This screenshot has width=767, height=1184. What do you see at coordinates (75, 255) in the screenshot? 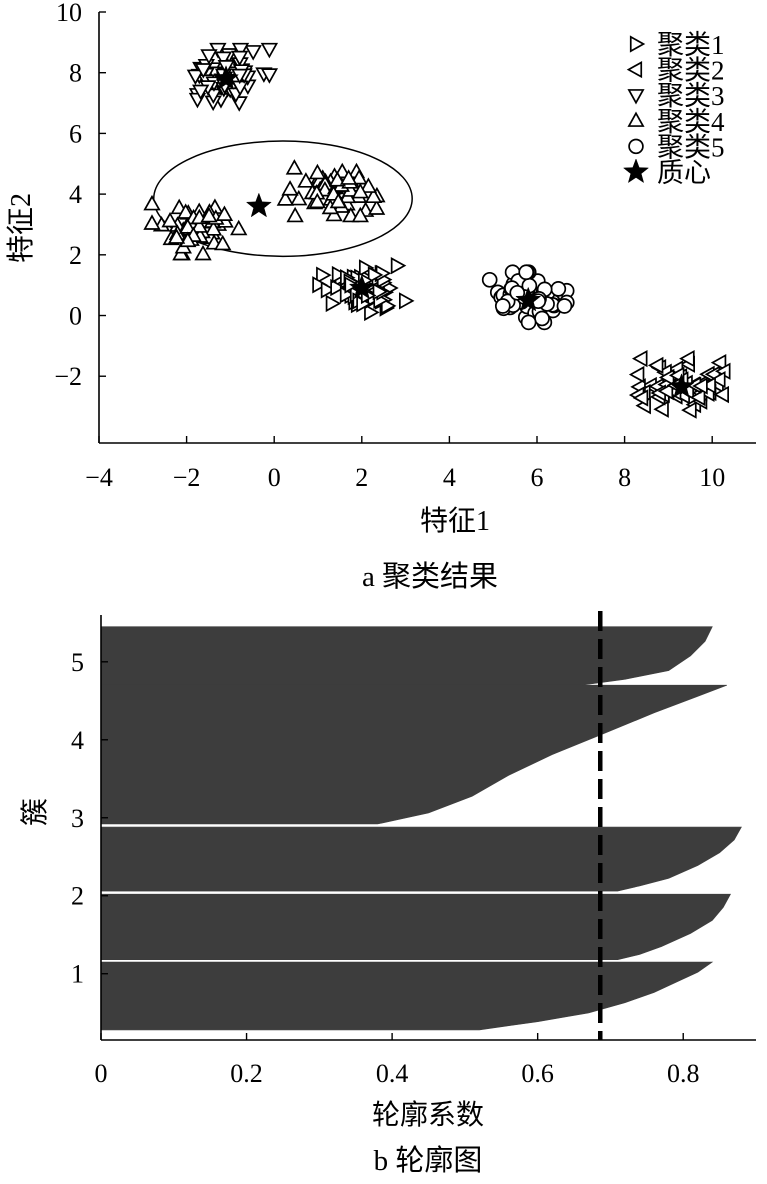
I see `y-tick-label: 2` at bounding box center [75, 255].